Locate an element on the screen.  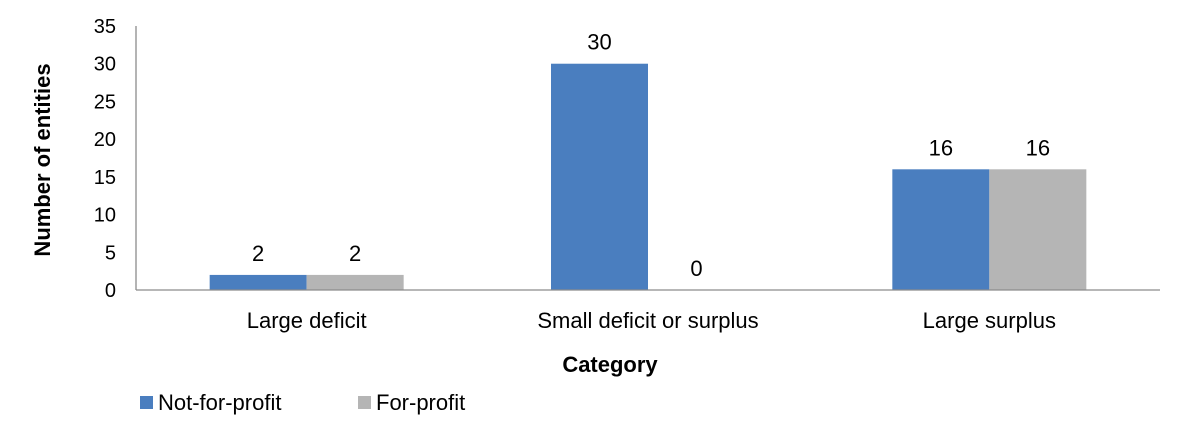
y-tick-label: 25 is located at coordinates (105, 102).